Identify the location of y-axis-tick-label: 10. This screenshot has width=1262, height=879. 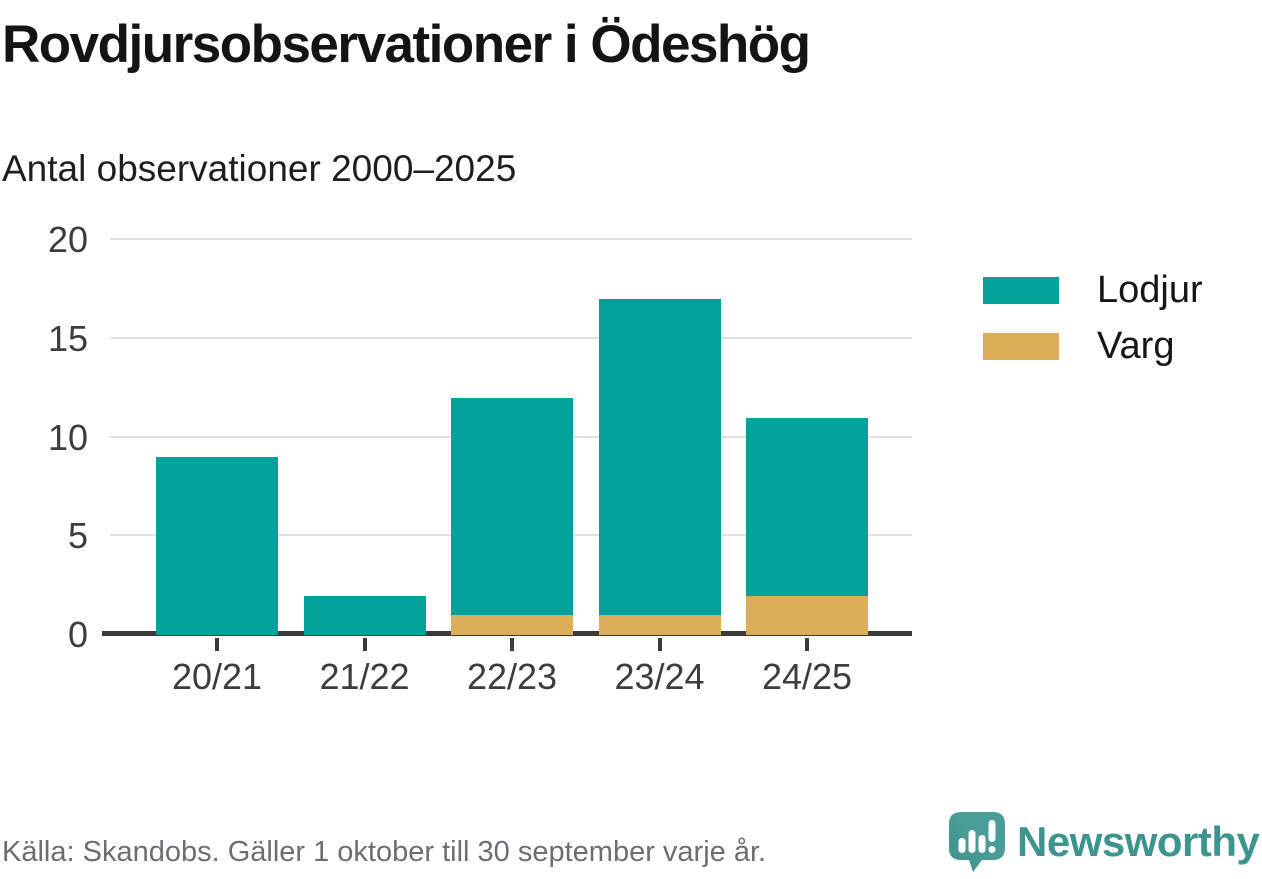
(67, 437).